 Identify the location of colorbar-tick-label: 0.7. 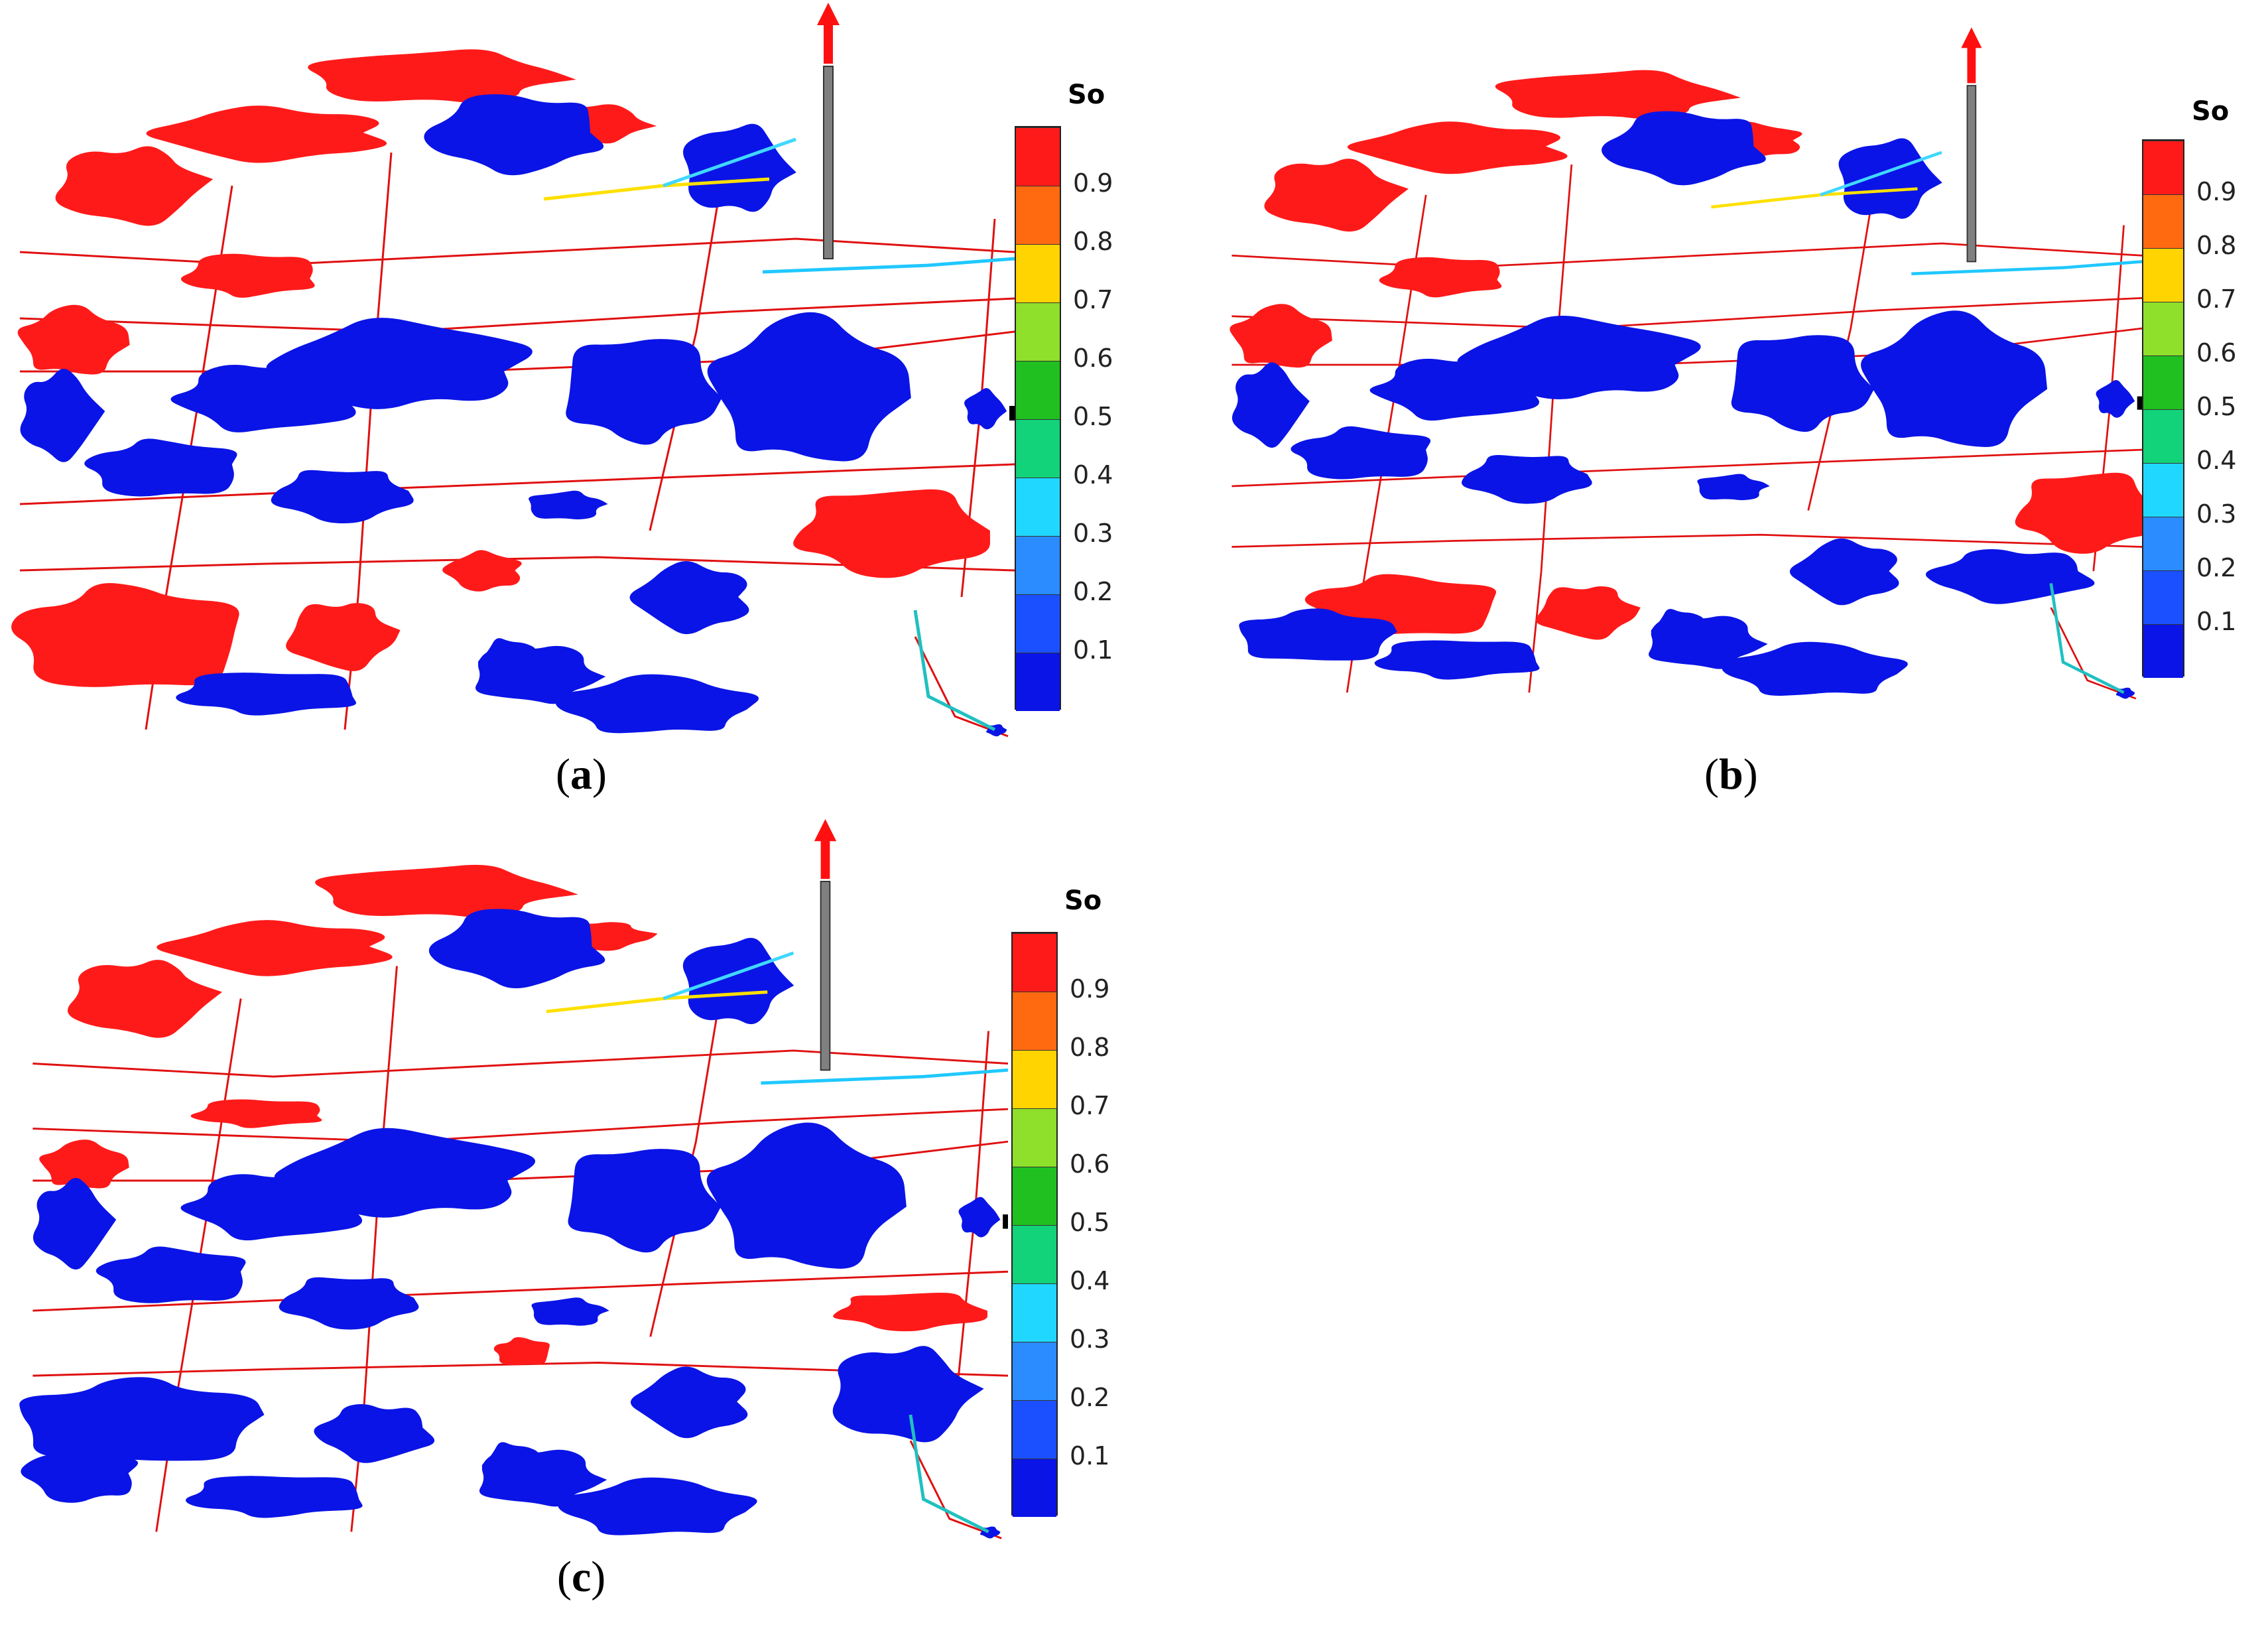
(1090, 1105).